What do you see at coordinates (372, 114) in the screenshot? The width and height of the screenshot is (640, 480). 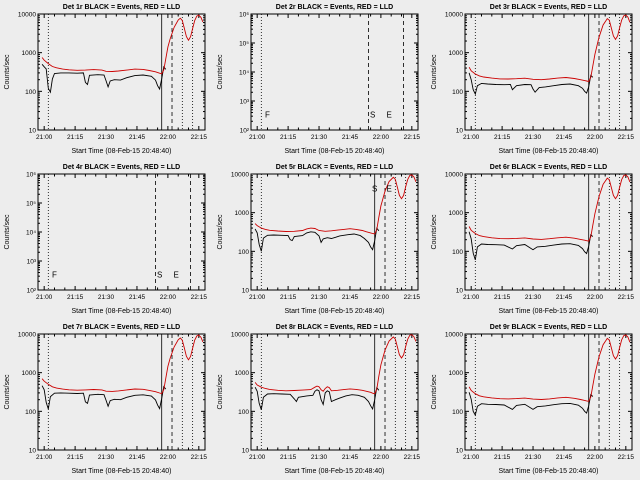 I see `annotation-letter: S` at bounding box center [372, 114].